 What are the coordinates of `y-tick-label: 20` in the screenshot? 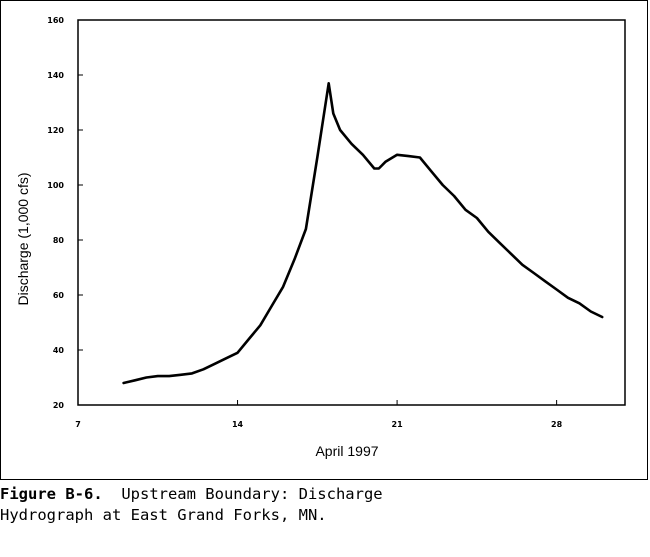 It's located at (59, 405).